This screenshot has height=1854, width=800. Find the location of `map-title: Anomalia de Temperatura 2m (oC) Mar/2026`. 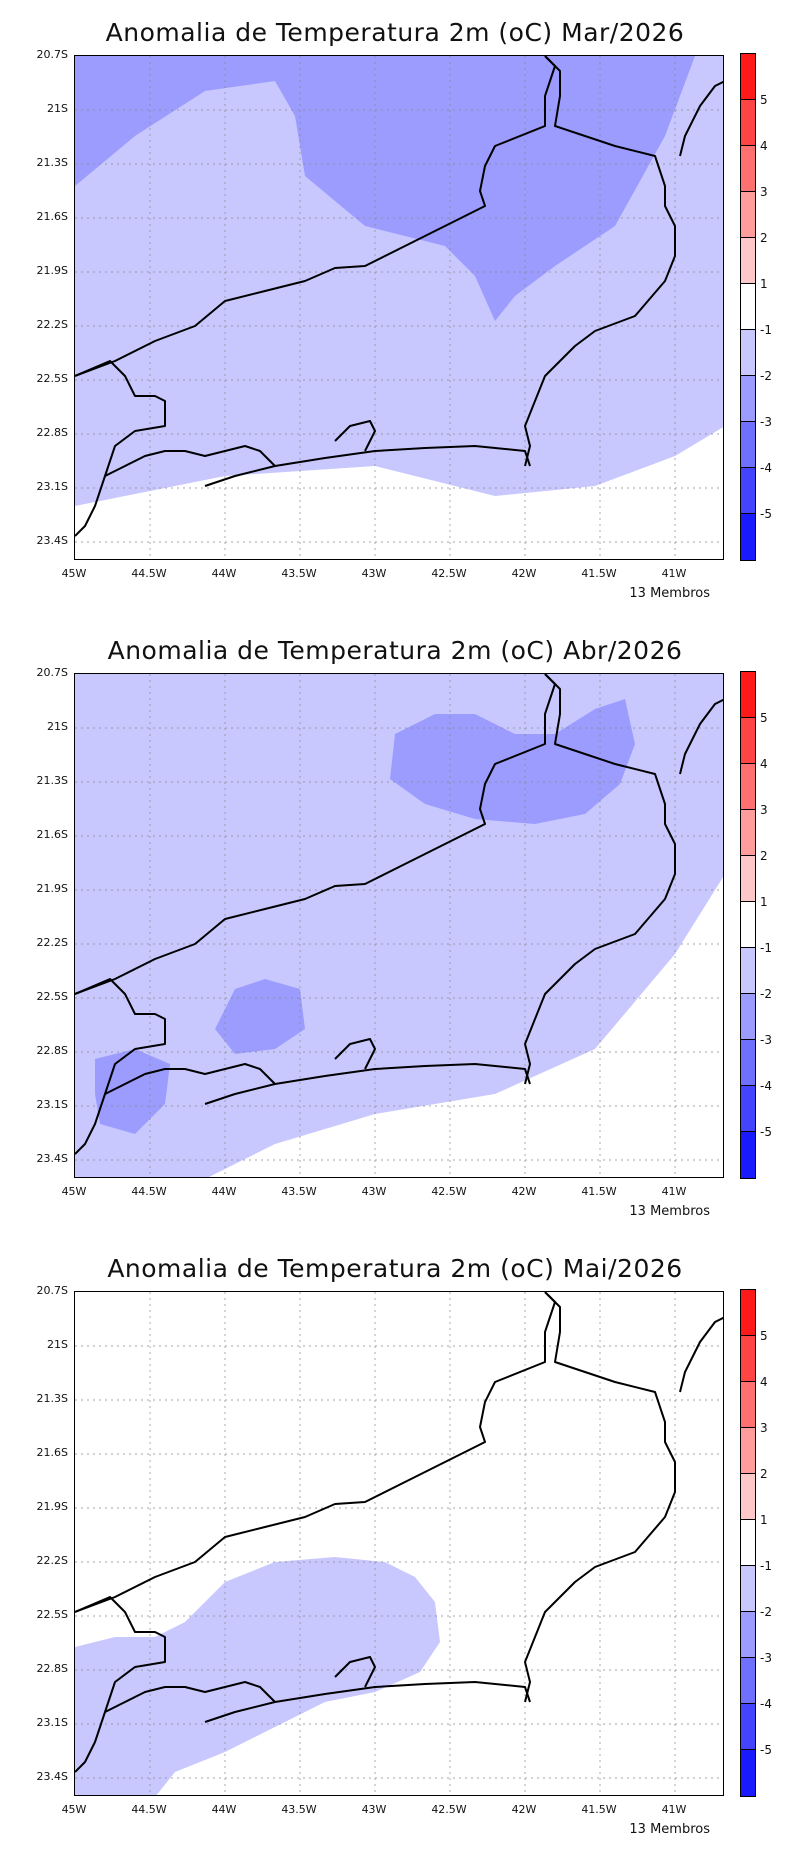

map-title: Anomalia de Temperatura 2m (oC) Mar/2026 is located at coordinates (395, 32).